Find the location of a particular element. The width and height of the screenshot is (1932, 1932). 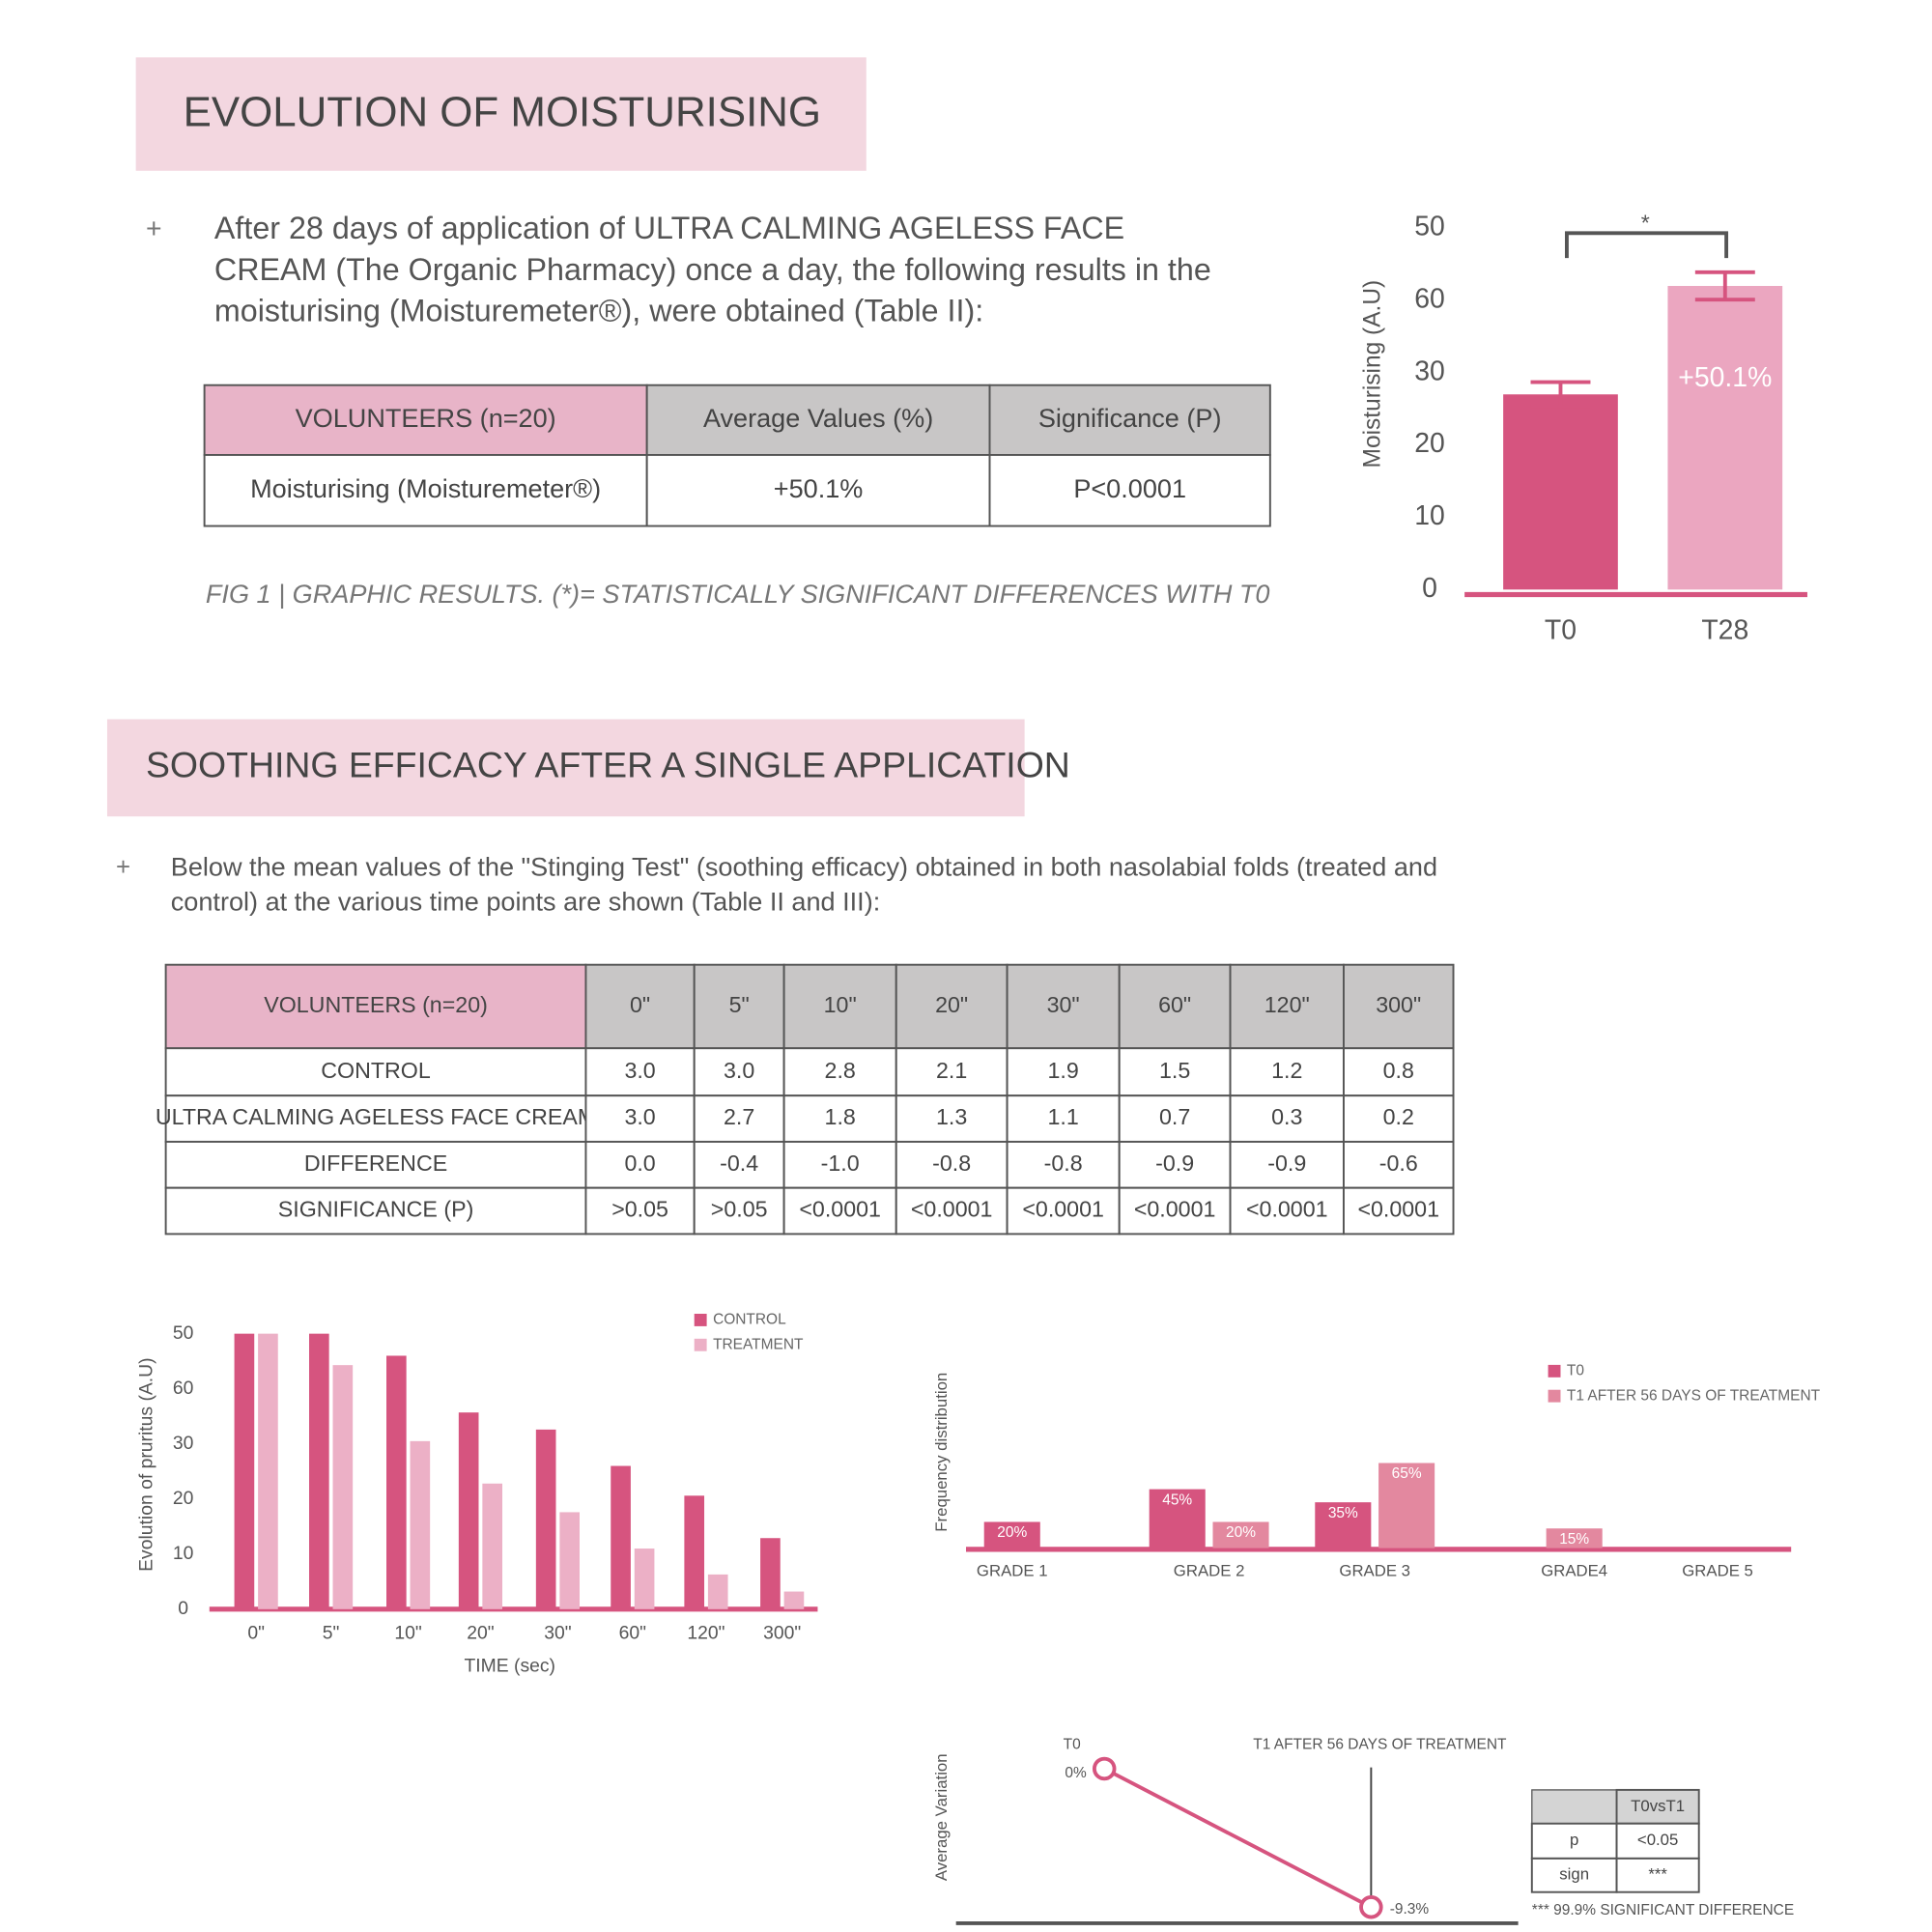

x-tick-label: 120" is located at coordinates (705, 1633).